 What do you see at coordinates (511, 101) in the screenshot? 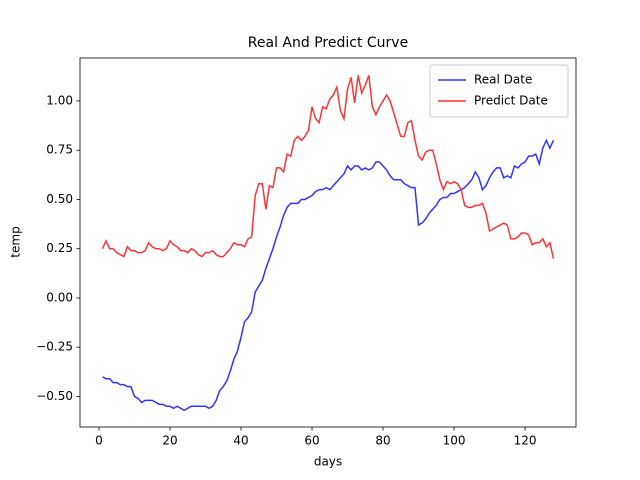
I see `legend-label: Predict Date` at bounding box center [511, 101].